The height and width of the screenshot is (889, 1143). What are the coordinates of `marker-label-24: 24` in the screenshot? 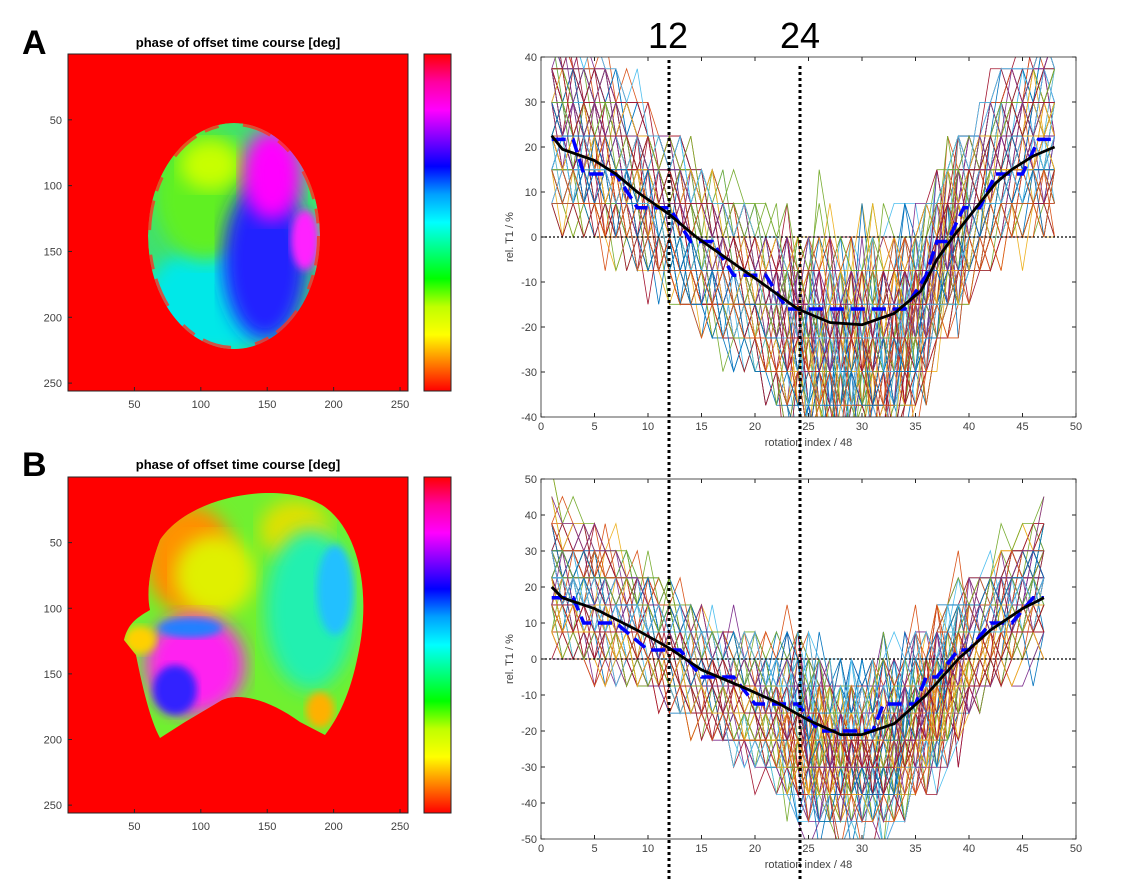 It's located at (800, 35).